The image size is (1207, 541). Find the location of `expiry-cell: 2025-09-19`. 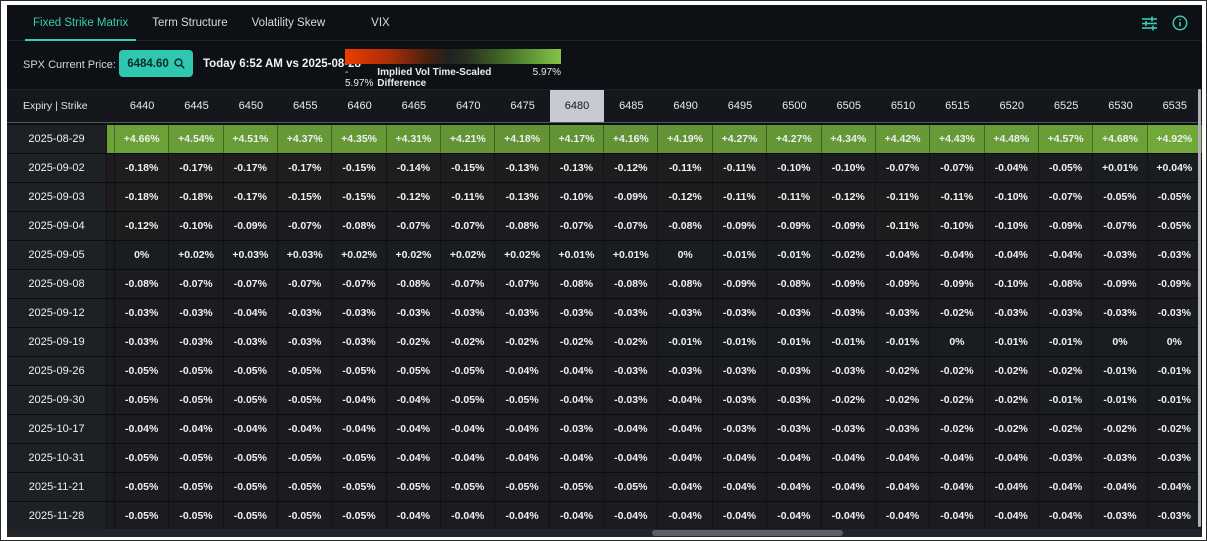

expiry-cell: 2025-09-19 is located at coordinates (57, 342).